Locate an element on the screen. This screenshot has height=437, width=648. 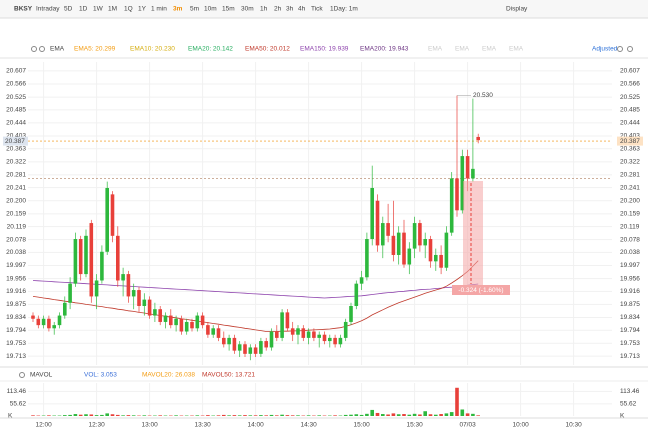
timeframe-tab: 3m is located at coordinates (178, 9).